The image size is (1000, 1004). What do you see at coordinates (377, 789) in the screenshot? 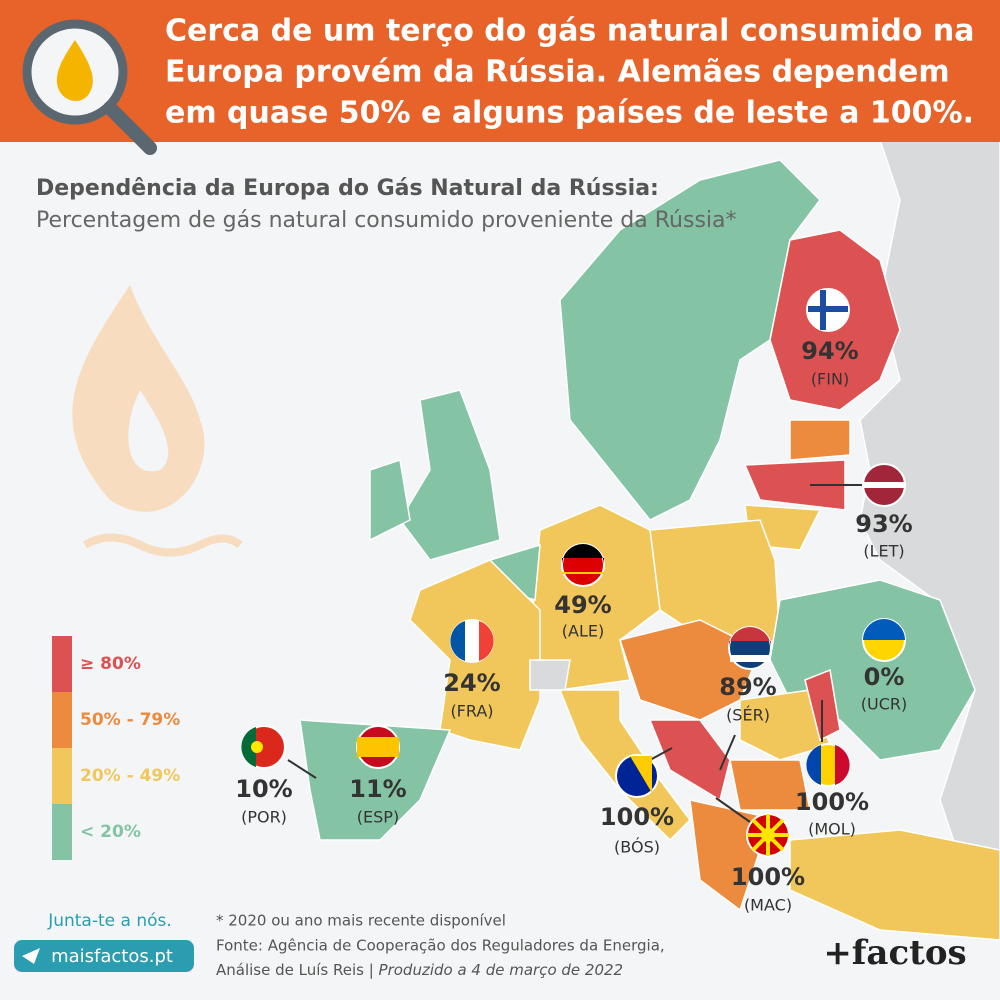
I see `country-value: 11%` at bounding box center [377, 789].